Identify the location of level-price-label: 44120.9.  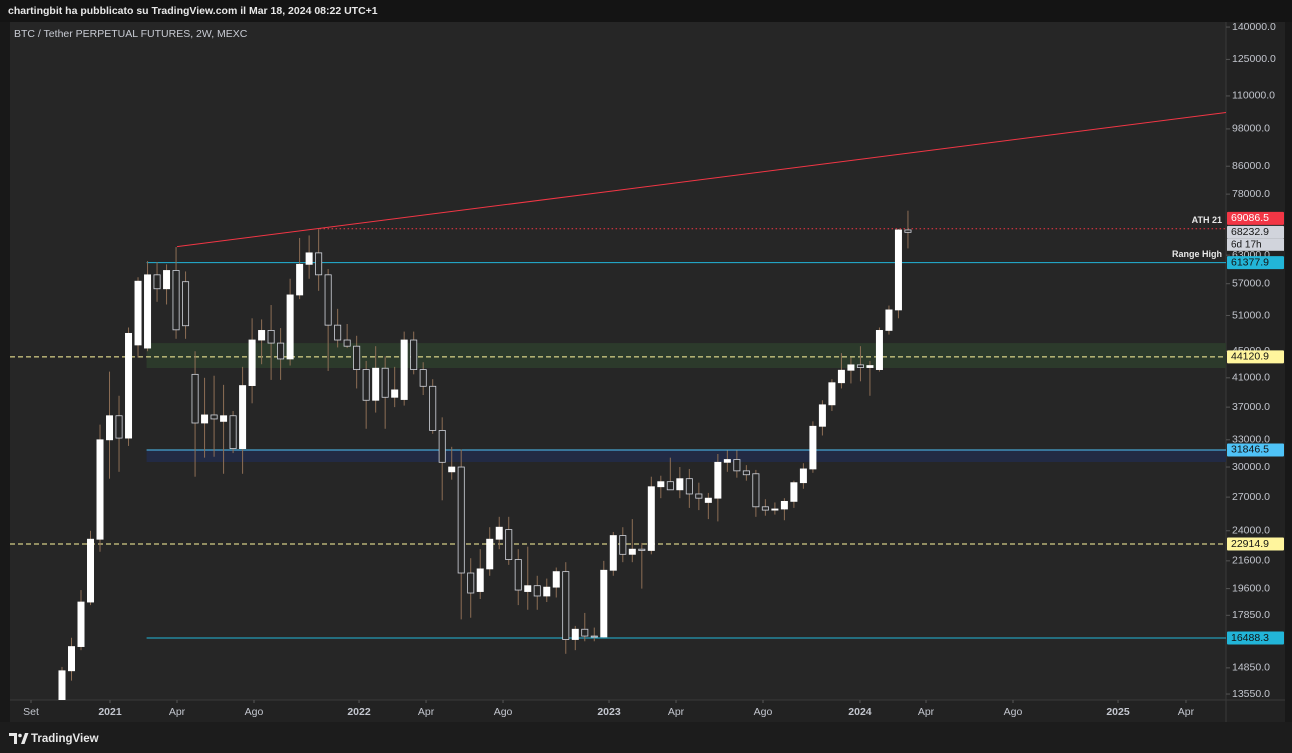
(1250, 357).